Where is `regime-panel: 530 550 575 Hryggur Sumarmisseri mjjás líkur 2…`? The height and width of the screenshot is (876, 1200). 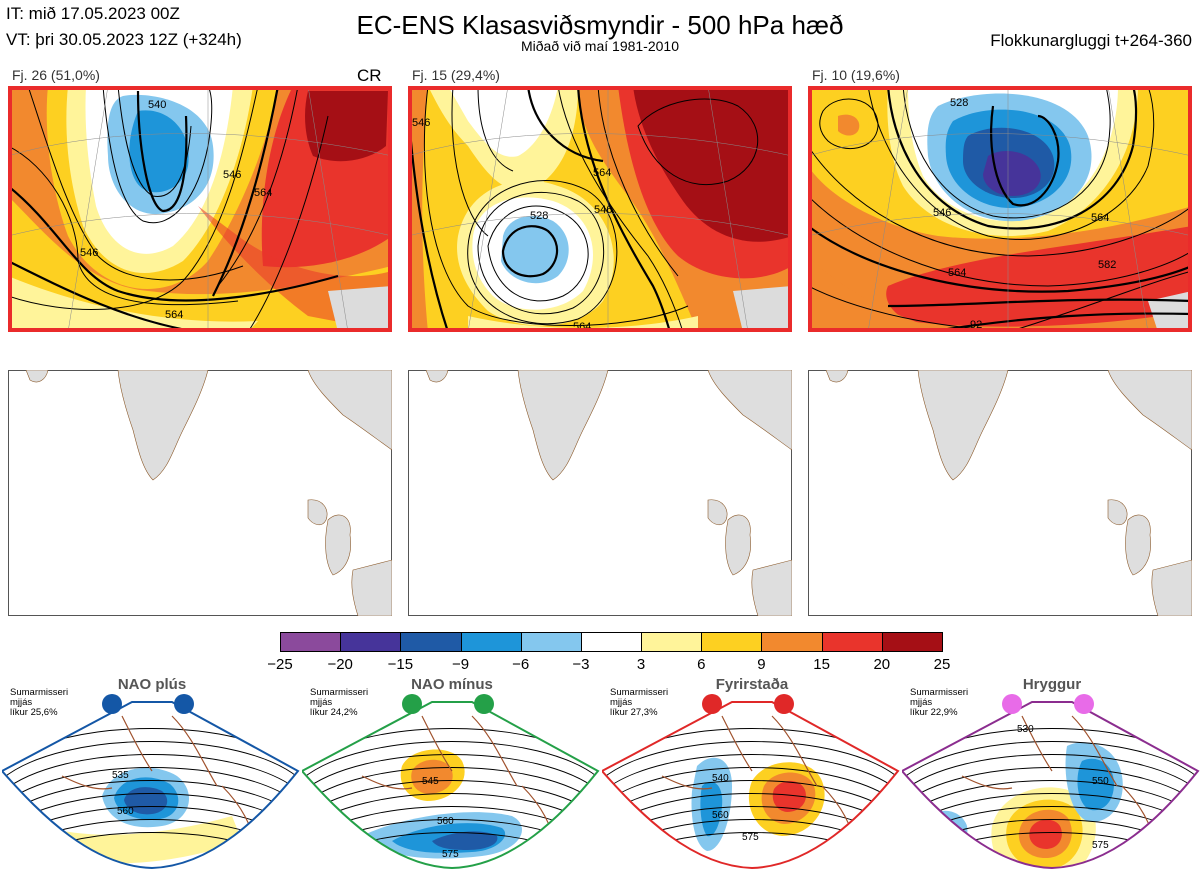
regime-panel: 530 550 575 Hryggur Sumarmisseri mjjás líkur 2… is located at coordinates (1050, 773).